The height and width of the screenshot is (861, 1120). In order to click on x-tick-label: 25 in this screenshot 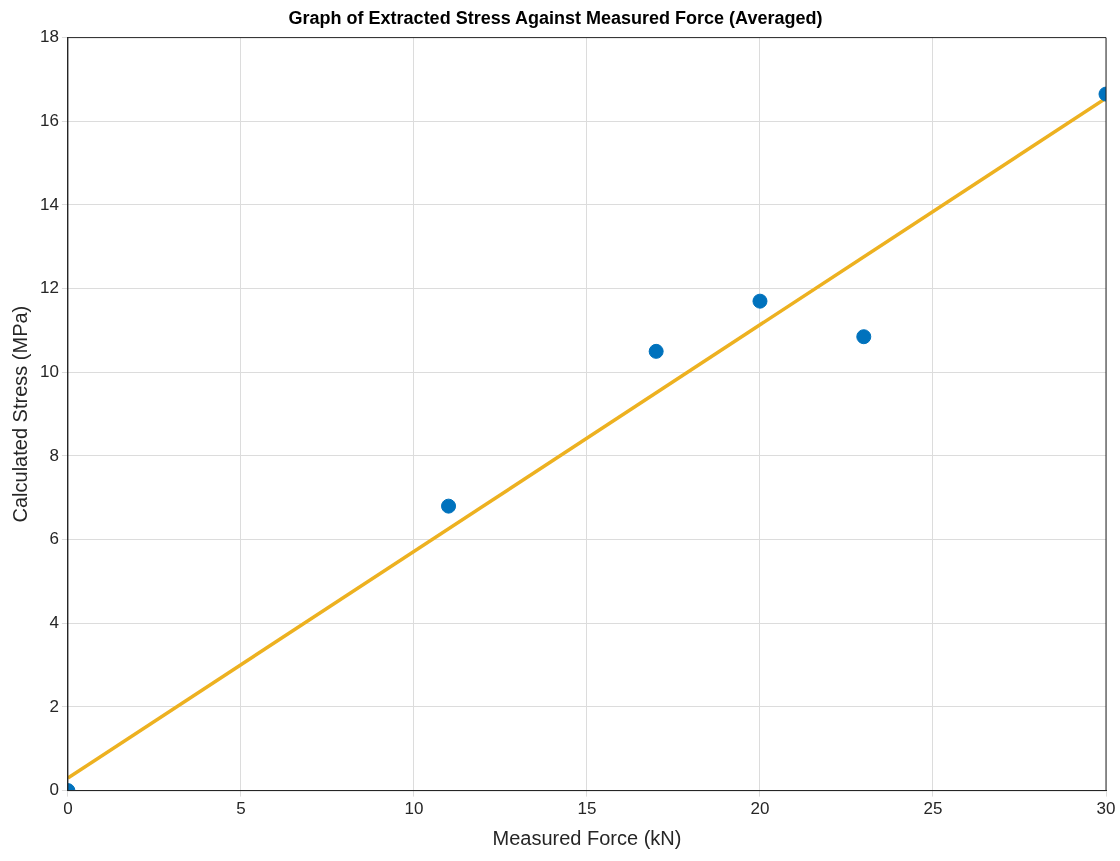, I will do `click(933, 809)`.